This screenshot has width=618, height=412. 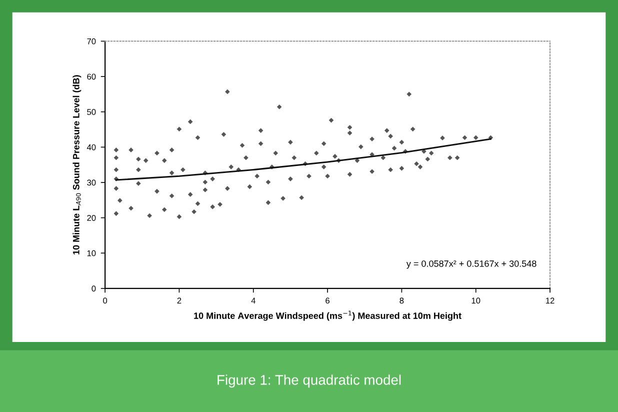 I want to click on x-tick-label: 8, so click(x=402, y=301).